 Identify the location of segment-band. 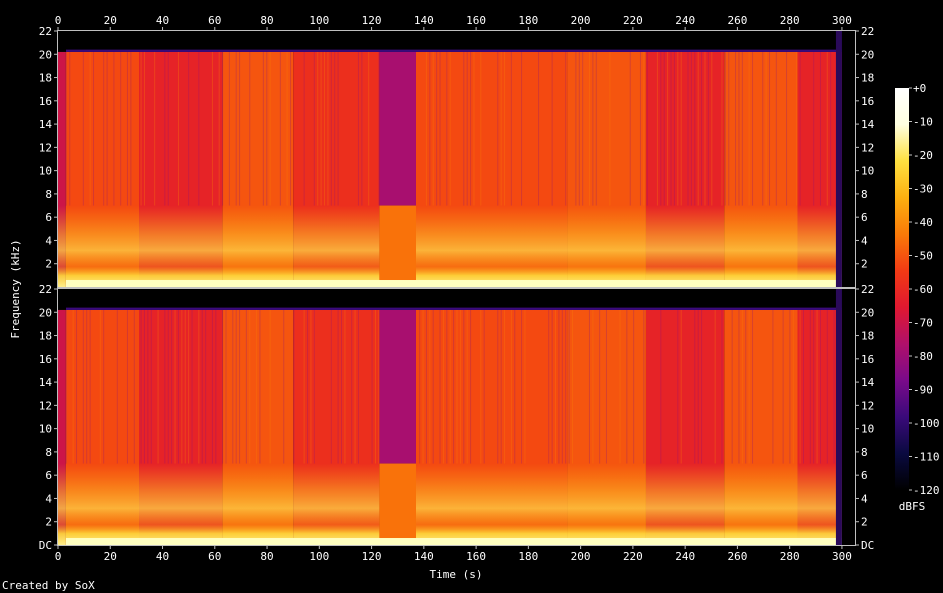
(62, 427).